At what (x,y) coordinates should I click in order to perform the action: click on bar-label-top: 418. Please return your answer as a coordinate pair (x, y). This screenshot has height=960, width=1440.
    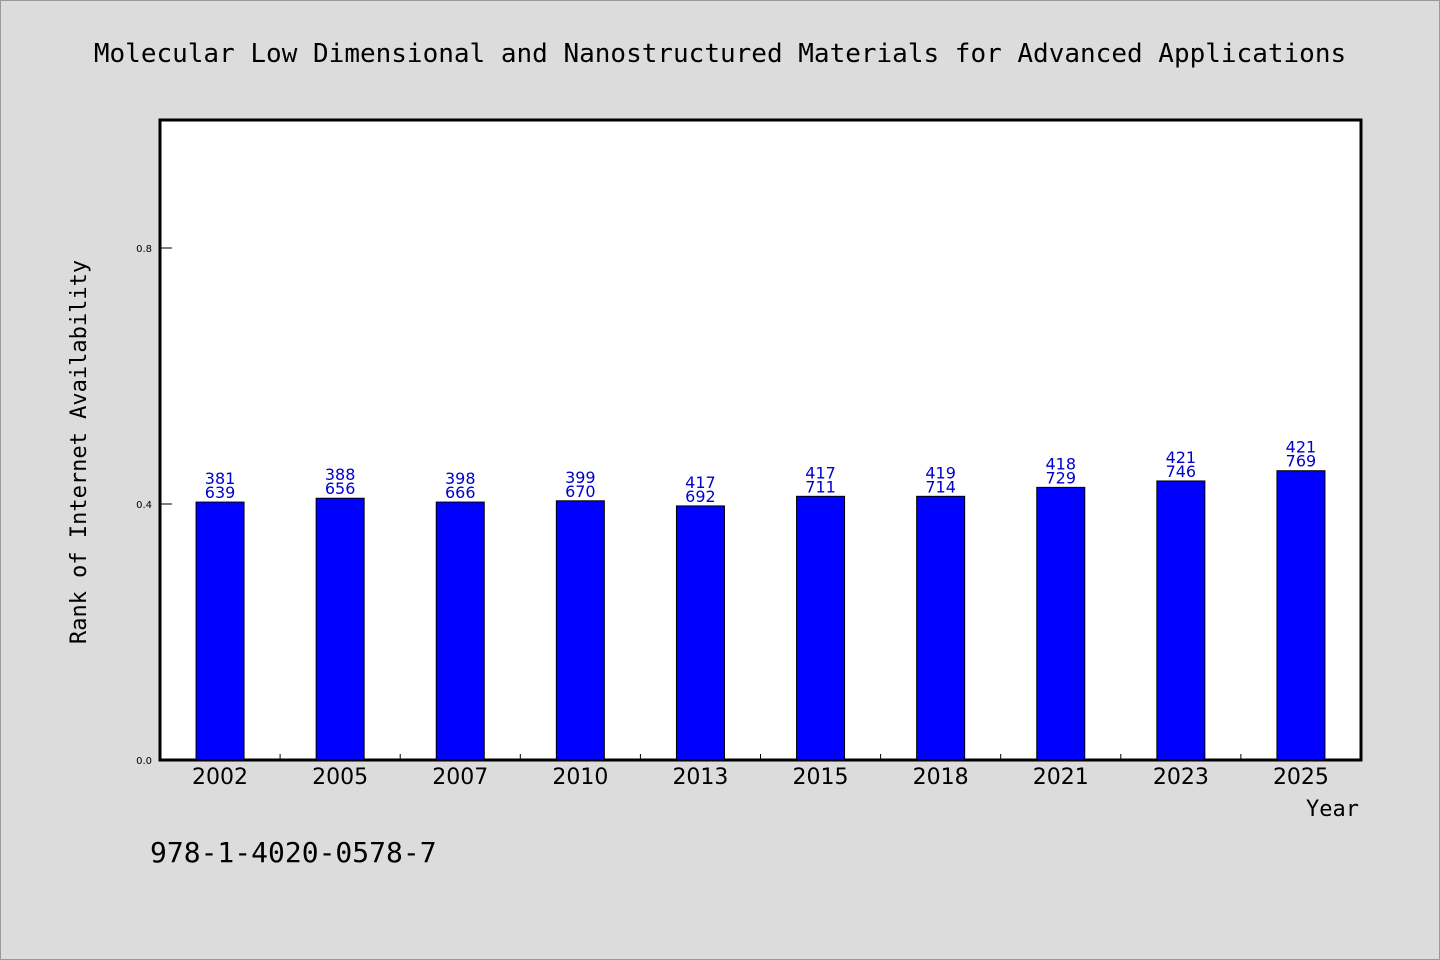
    Looking at the image, I should click on (1060, 463).